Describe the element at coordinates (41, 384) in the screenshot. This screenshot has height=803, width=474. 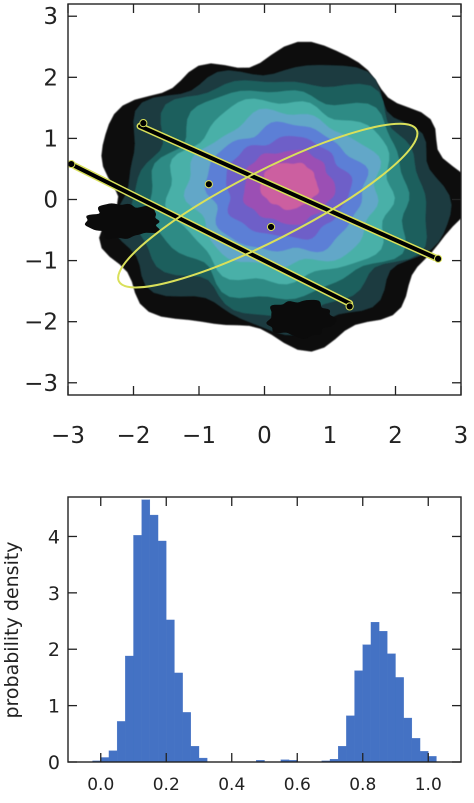
I see `y-tick-label: −3` at that location.